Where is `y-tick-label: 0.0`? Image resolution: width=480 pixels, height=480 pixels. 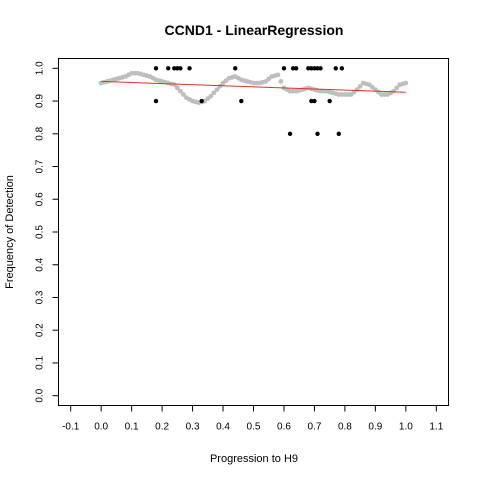
y-tick-label: 0.0 is located at coordinates (40, 395).